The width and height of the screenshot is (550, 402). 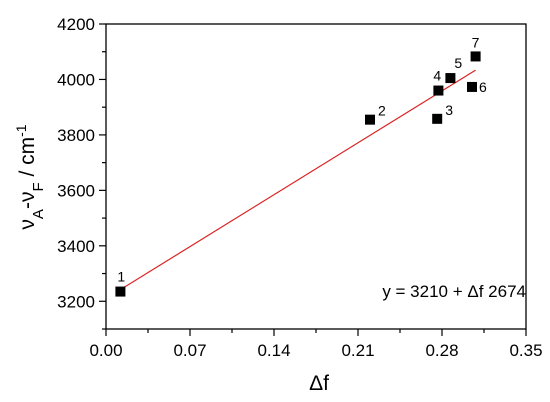 I want to click on point-label: 3, so click(x=449, y=110).